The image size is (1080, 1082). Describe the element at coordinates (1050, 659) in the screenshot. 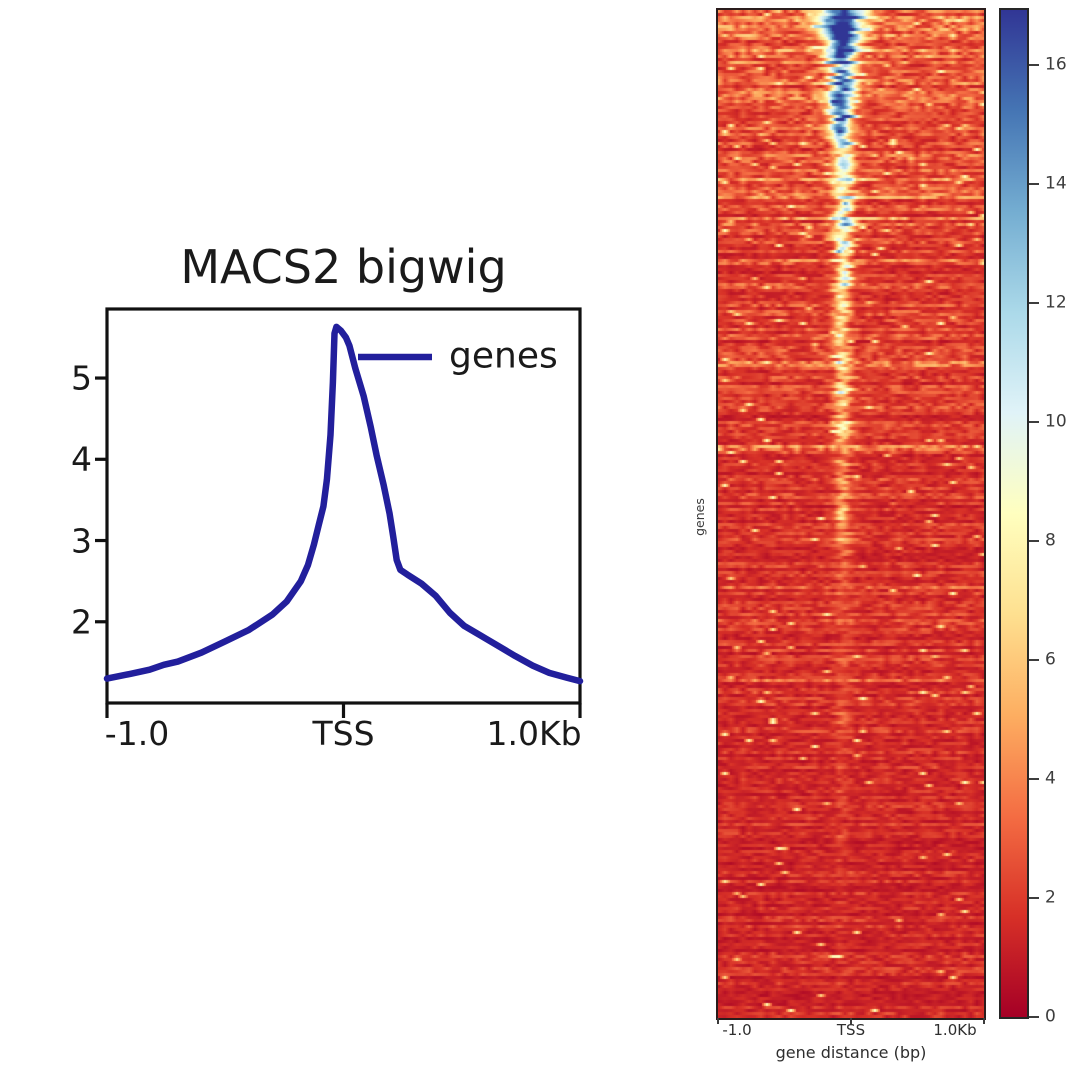

I see `colorbar-tick-label: 6` at that location.